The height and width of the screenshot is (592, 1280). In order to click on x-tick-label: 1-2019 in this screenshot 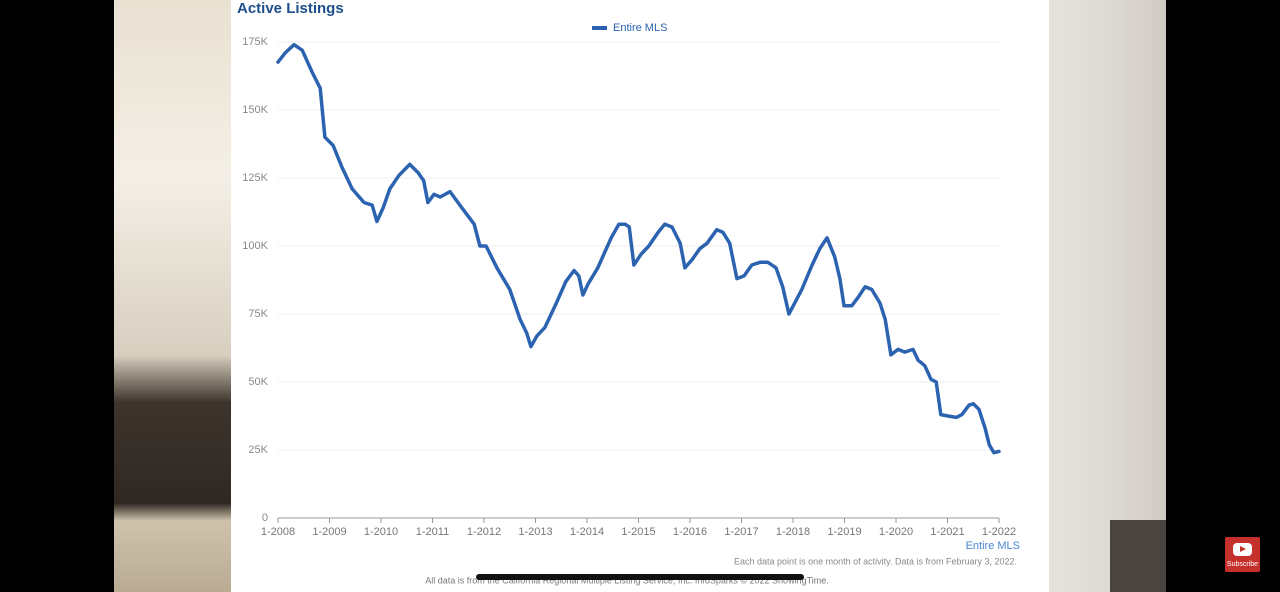, I will do `click(844, 532)`.